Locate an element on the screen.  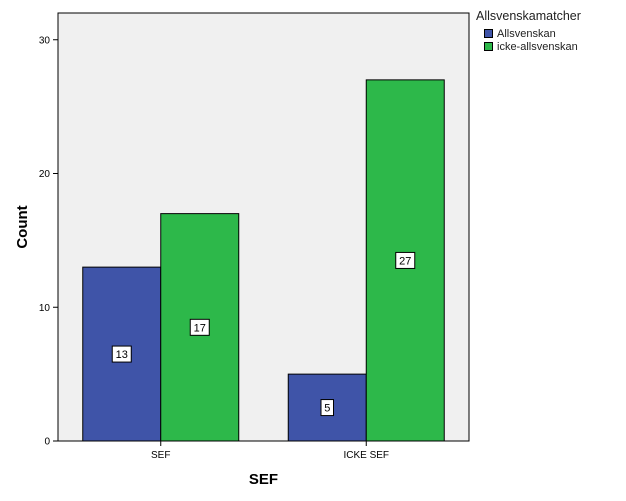
x-axis-ticks: SEF ICKE SEF is located at coordinates (270, 451).